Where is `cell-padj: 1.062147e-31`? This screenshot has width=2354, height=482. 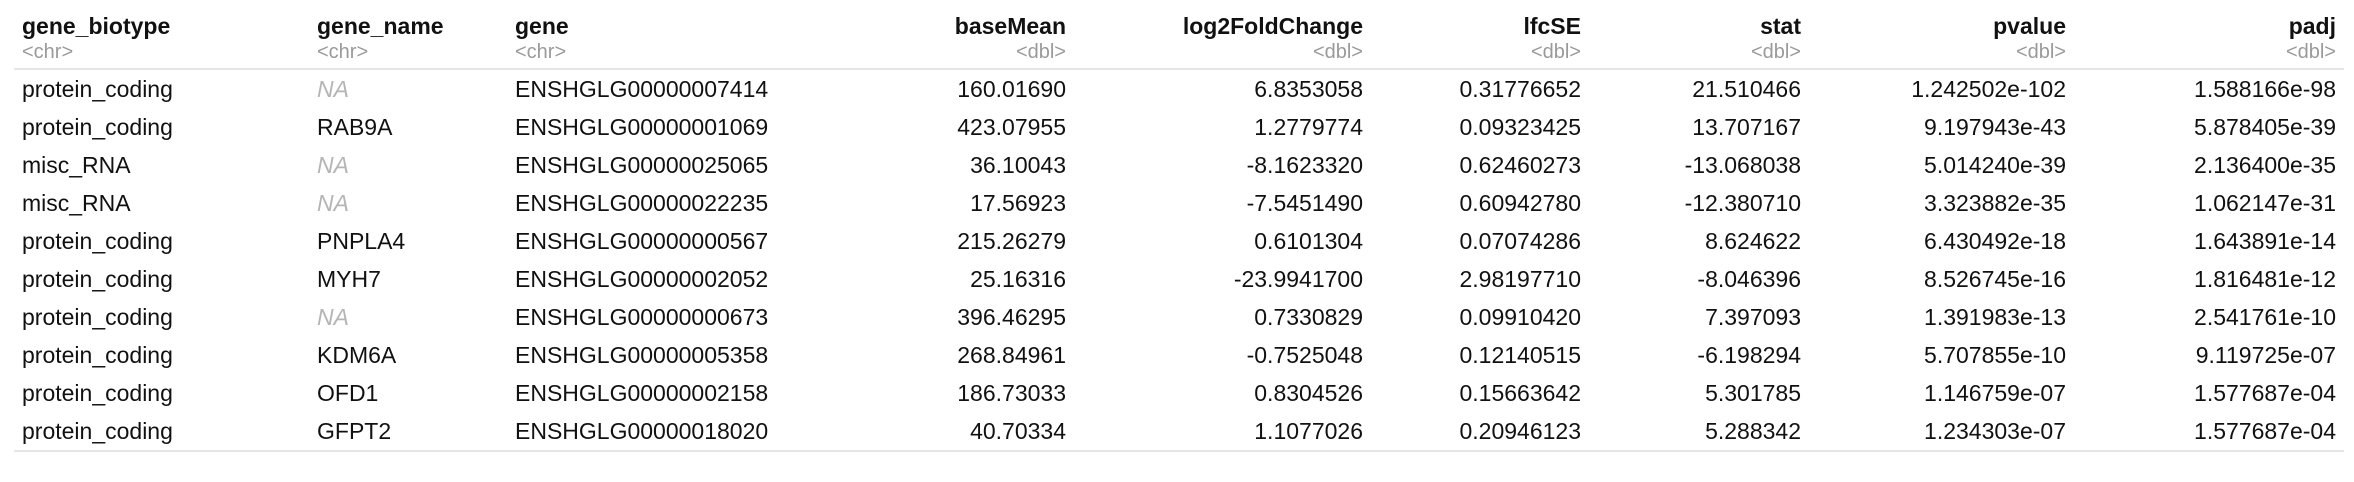
cell-padj: 1.062147e-31 is located at coordinates (2265, 203).